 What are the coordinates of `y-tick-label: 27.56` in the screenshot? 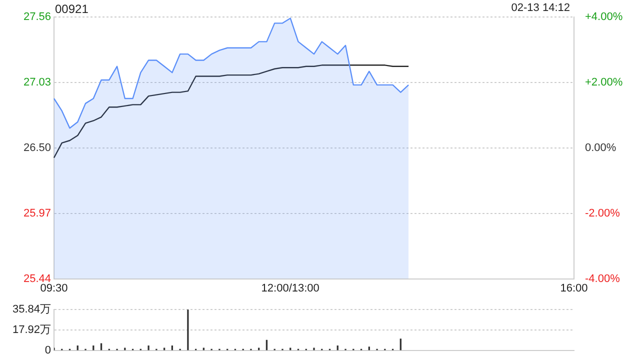 It's located at (37, 17).